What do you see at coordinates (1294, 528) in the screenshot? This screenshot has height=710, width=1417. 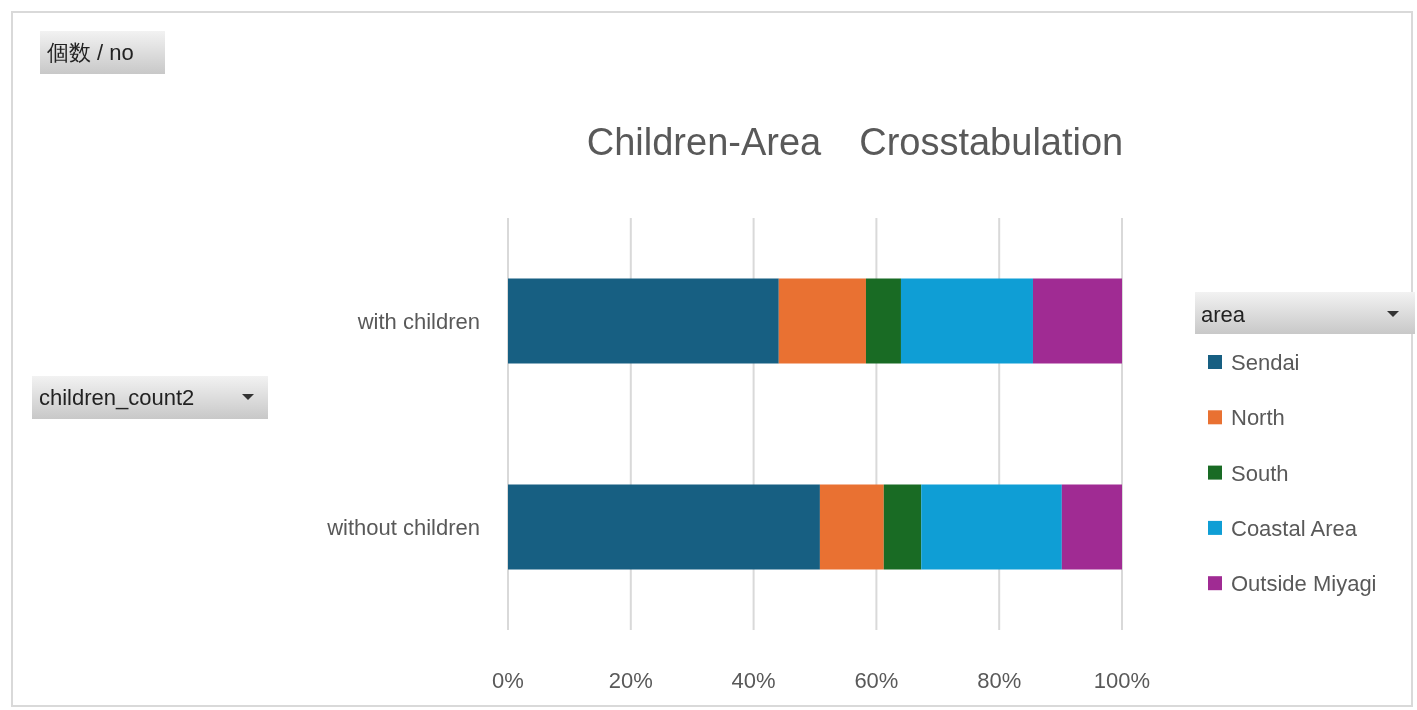 I see `legend-label: Coastal Area` at bounding box center [1294, 528].